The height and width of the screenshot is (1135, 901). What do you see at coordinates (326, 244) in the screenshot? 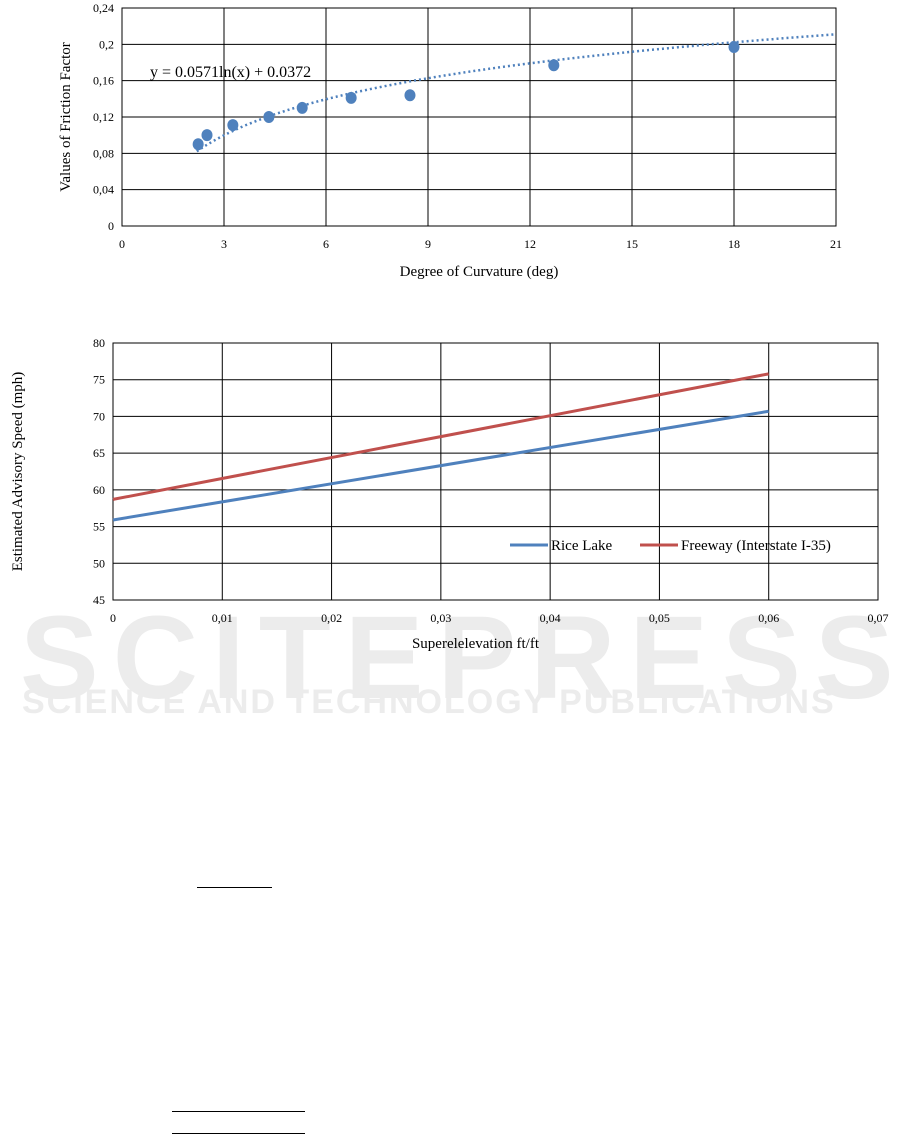
I see `x-tick-label: 6` at bounding box center [326, 244].